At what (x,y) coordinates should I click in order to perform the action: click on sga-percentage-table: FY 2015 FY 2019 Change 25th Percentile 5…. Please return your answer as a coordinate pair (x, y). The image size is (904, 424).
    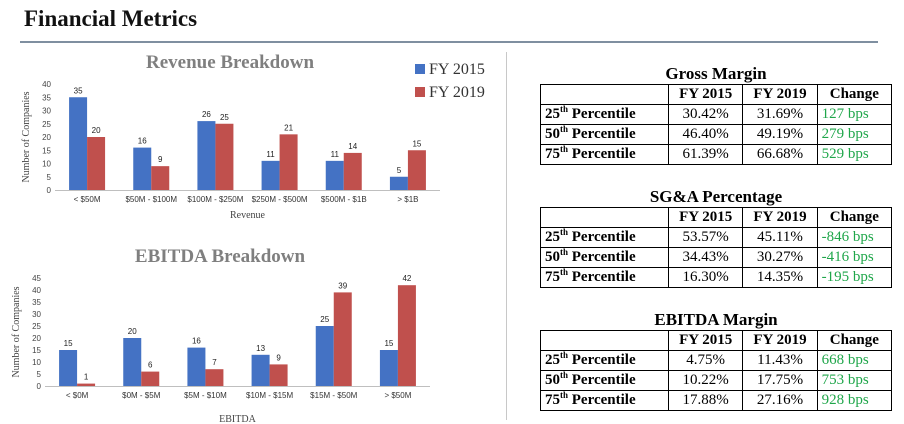
    Looking at the image, I should click on (716, 247).